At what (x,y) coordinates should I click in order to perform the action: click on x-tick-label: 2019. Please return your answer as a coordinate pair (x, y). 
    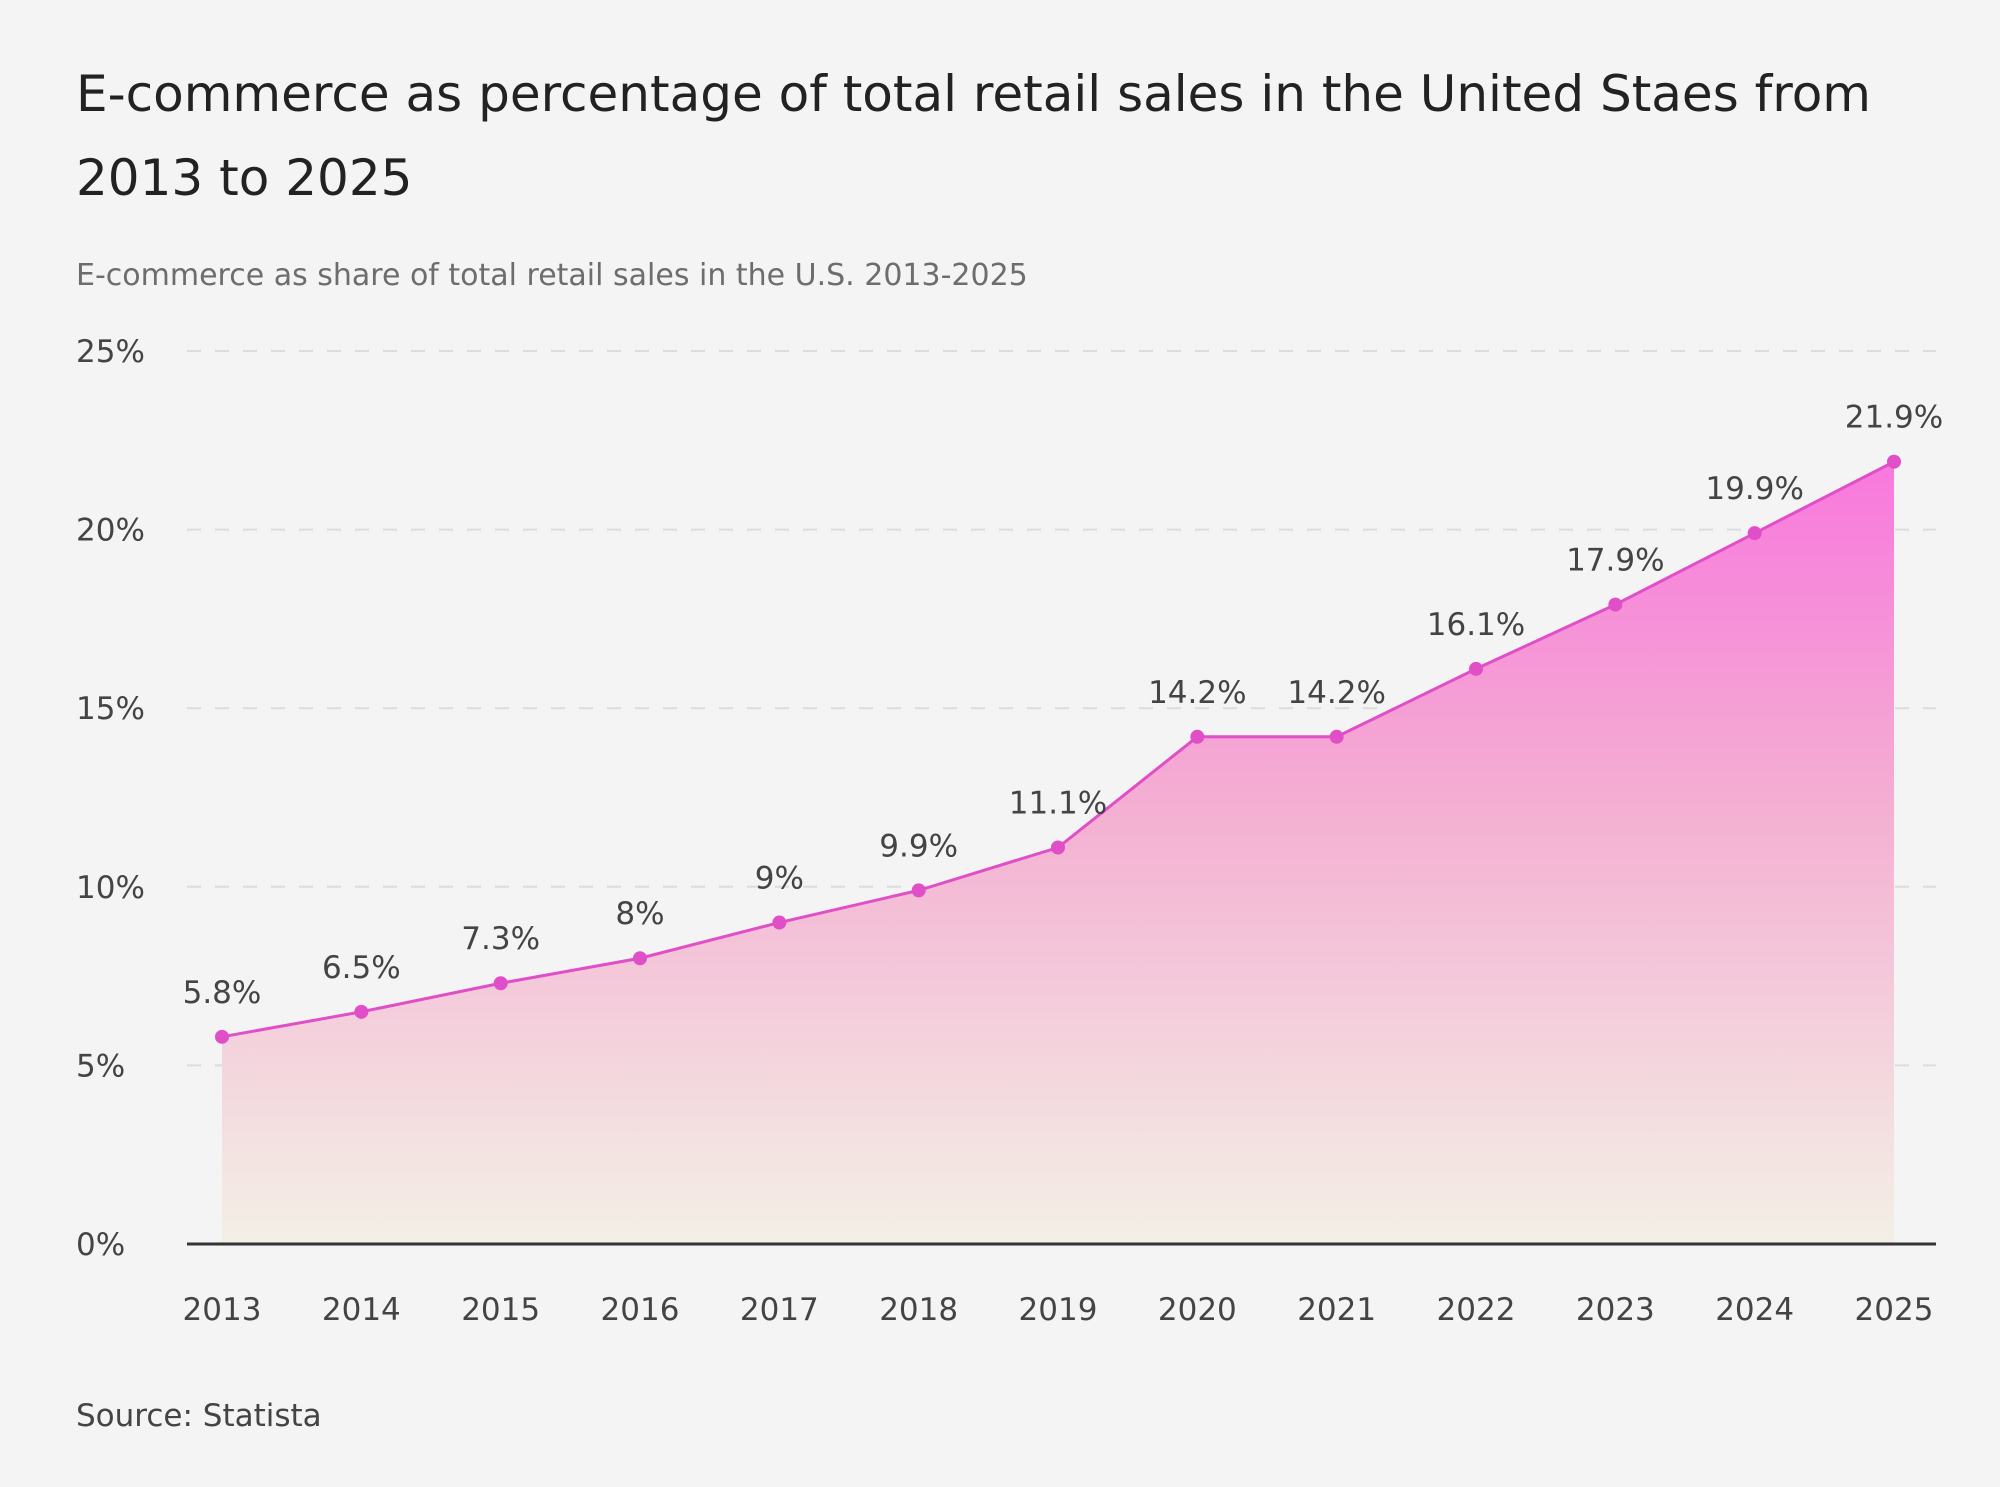
    Looking at the image, I should click on (1058, 1310).